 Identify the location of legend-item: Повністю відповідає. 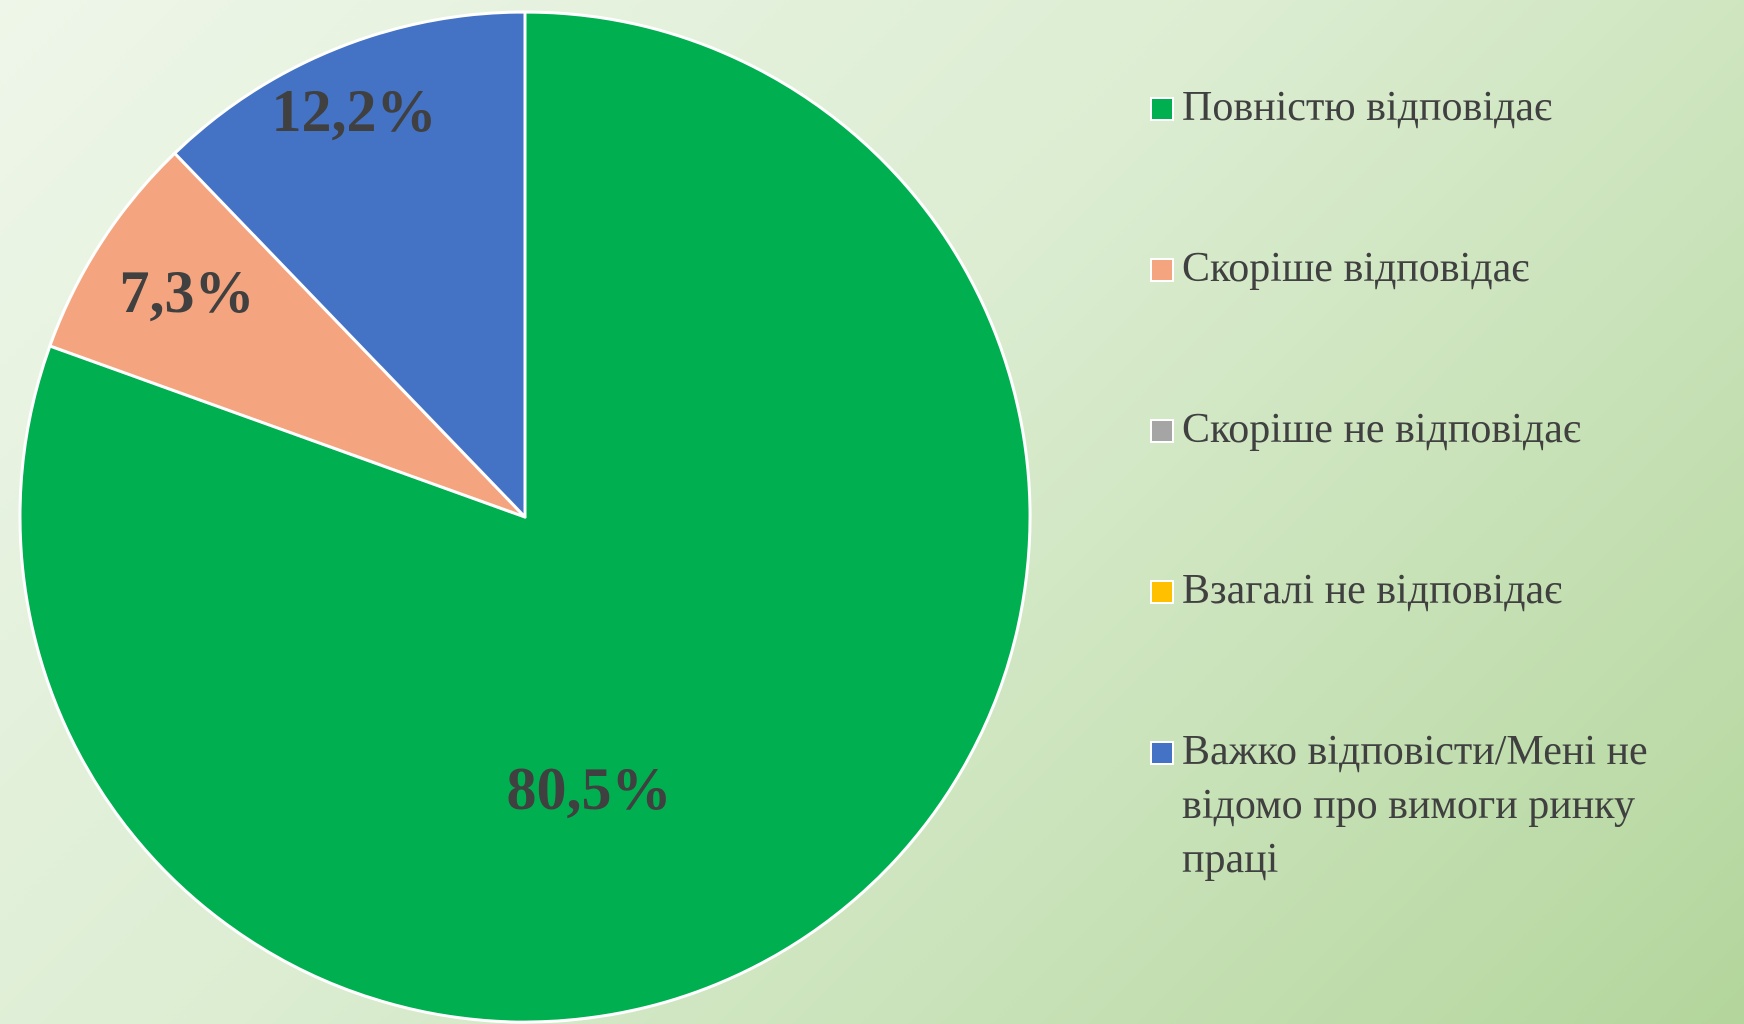
(1440, 107).